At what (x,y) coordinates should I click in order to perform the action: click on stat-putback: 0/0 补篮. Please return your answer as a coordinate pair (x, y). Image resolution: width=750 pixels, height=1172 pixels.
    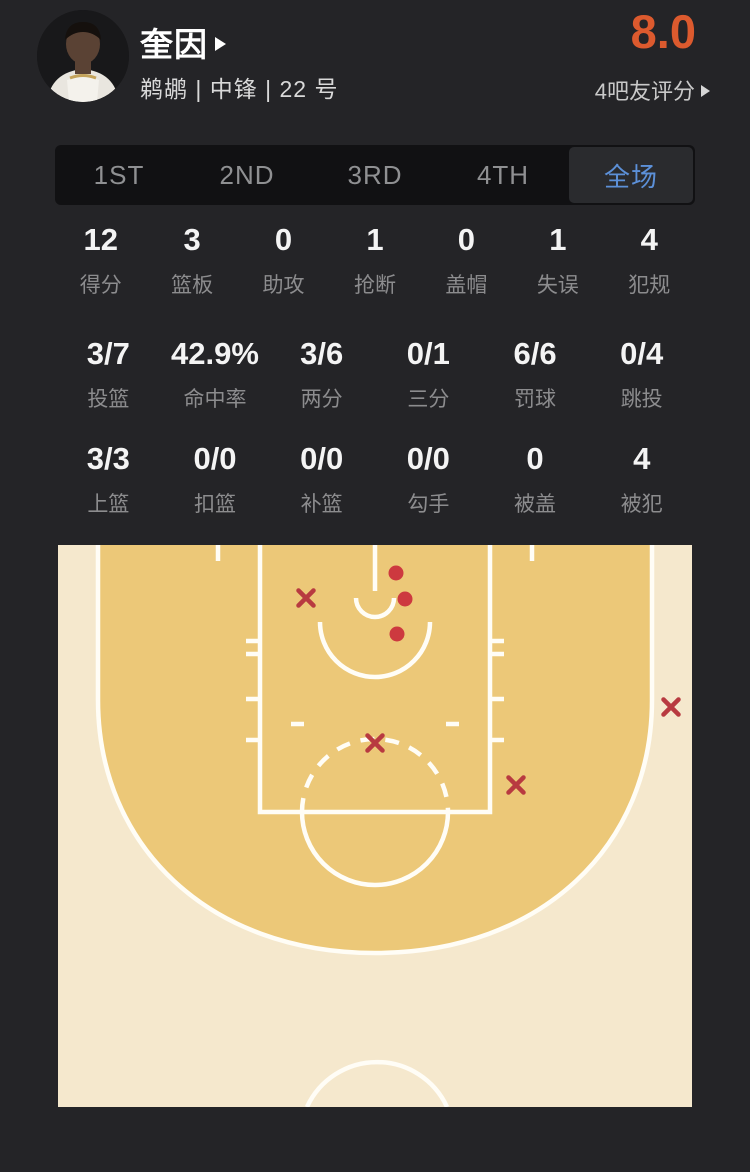
    Looking at the image, I should click on (322, 478).